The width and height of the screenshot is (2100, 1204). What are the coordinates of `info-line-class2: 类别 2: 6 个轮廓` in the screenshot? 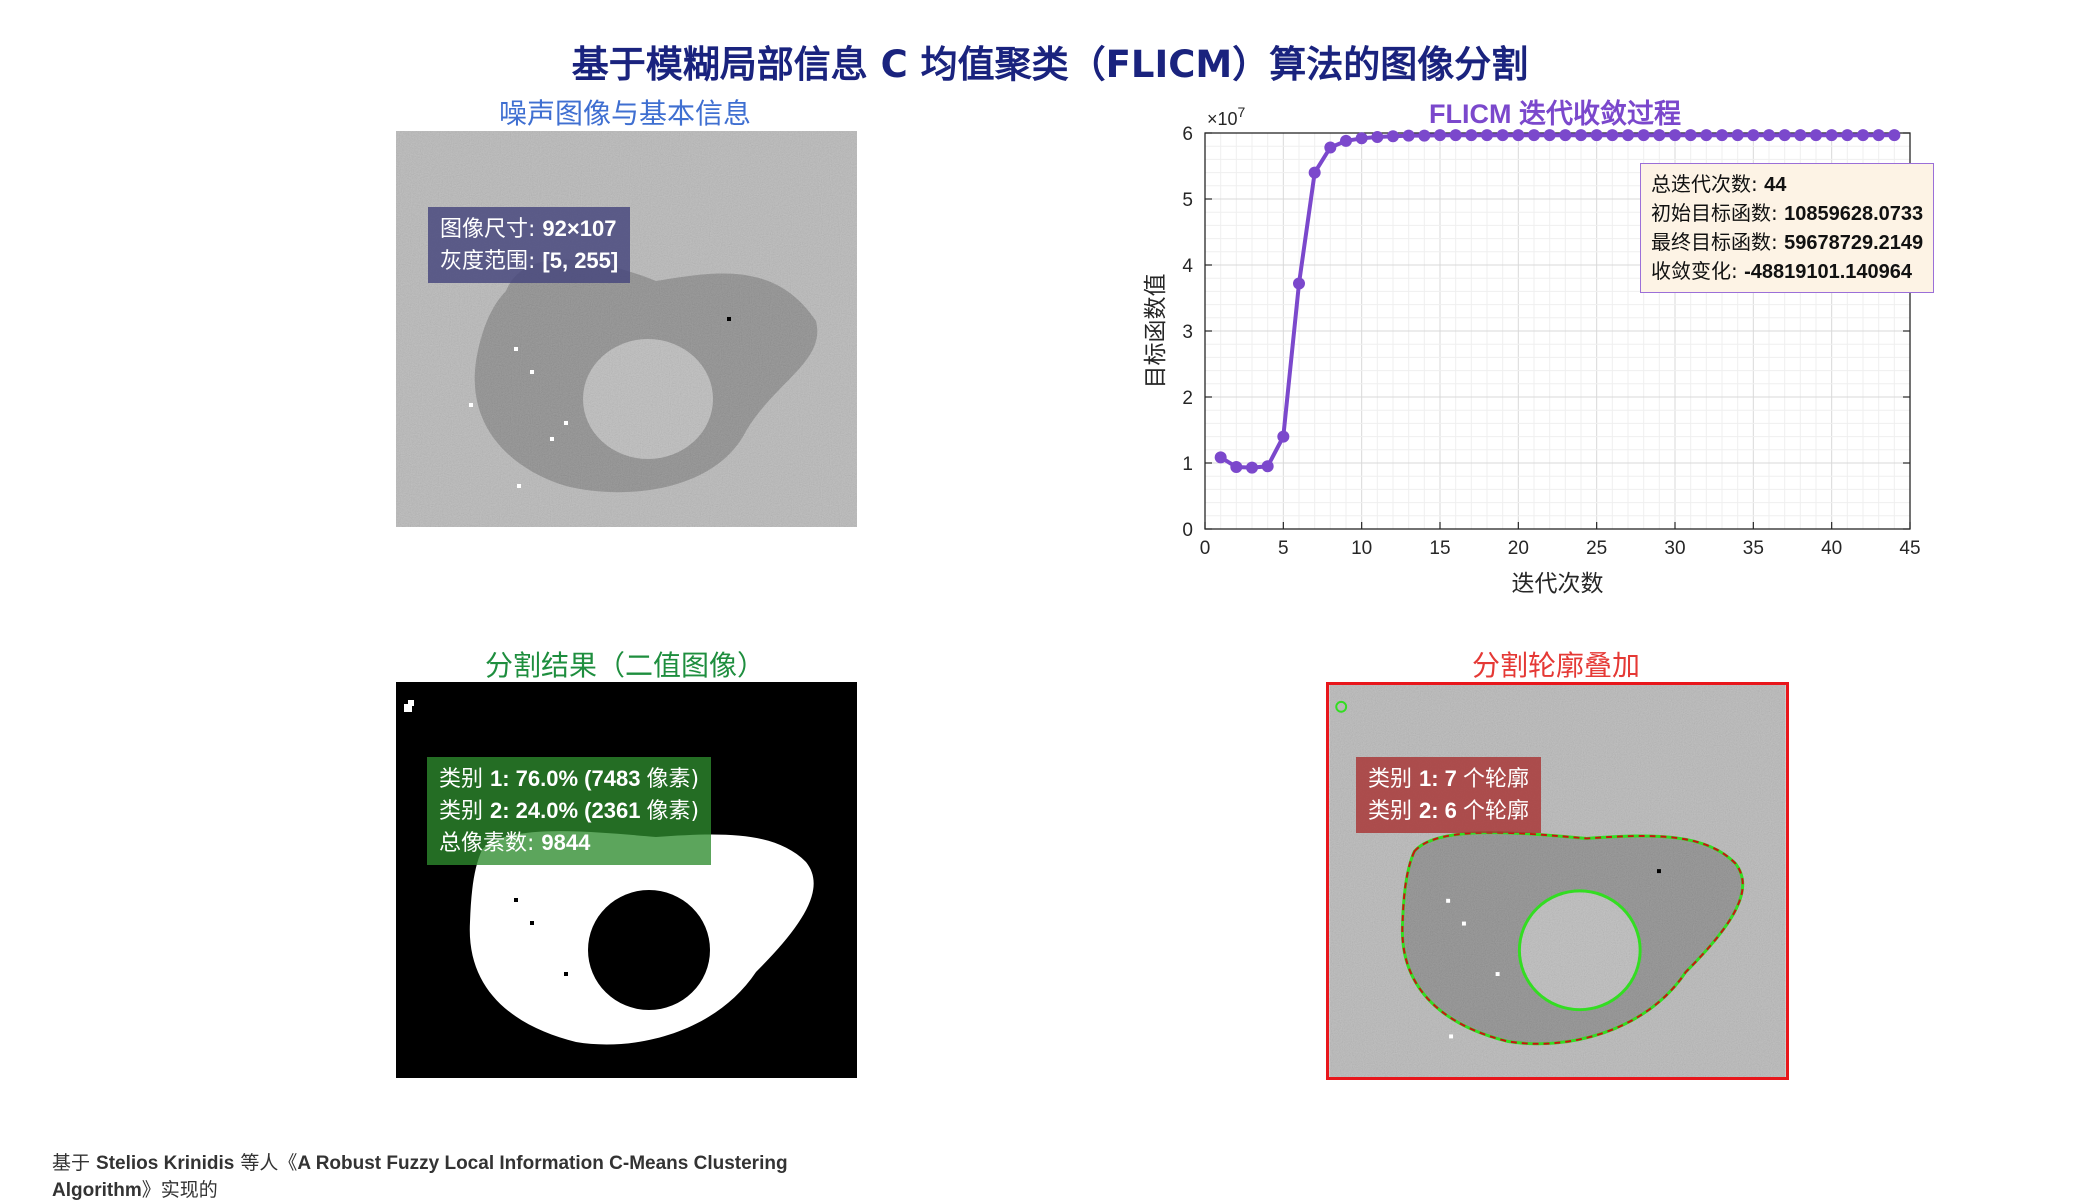 It's located at (1448, 811).